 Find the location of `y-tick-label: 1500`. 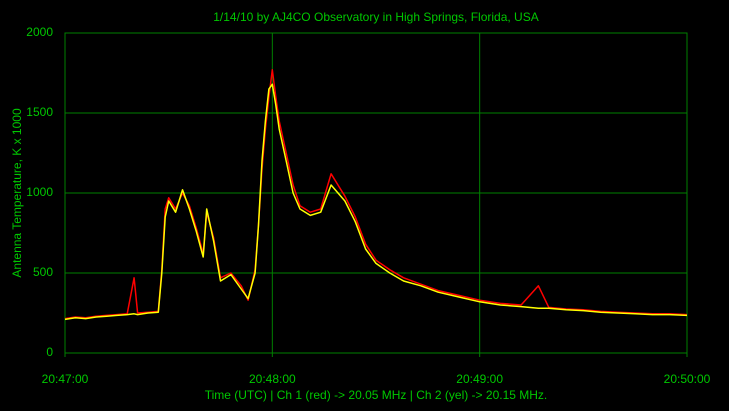

y-tick-label: 1500 is located at coordinates (39, 112).